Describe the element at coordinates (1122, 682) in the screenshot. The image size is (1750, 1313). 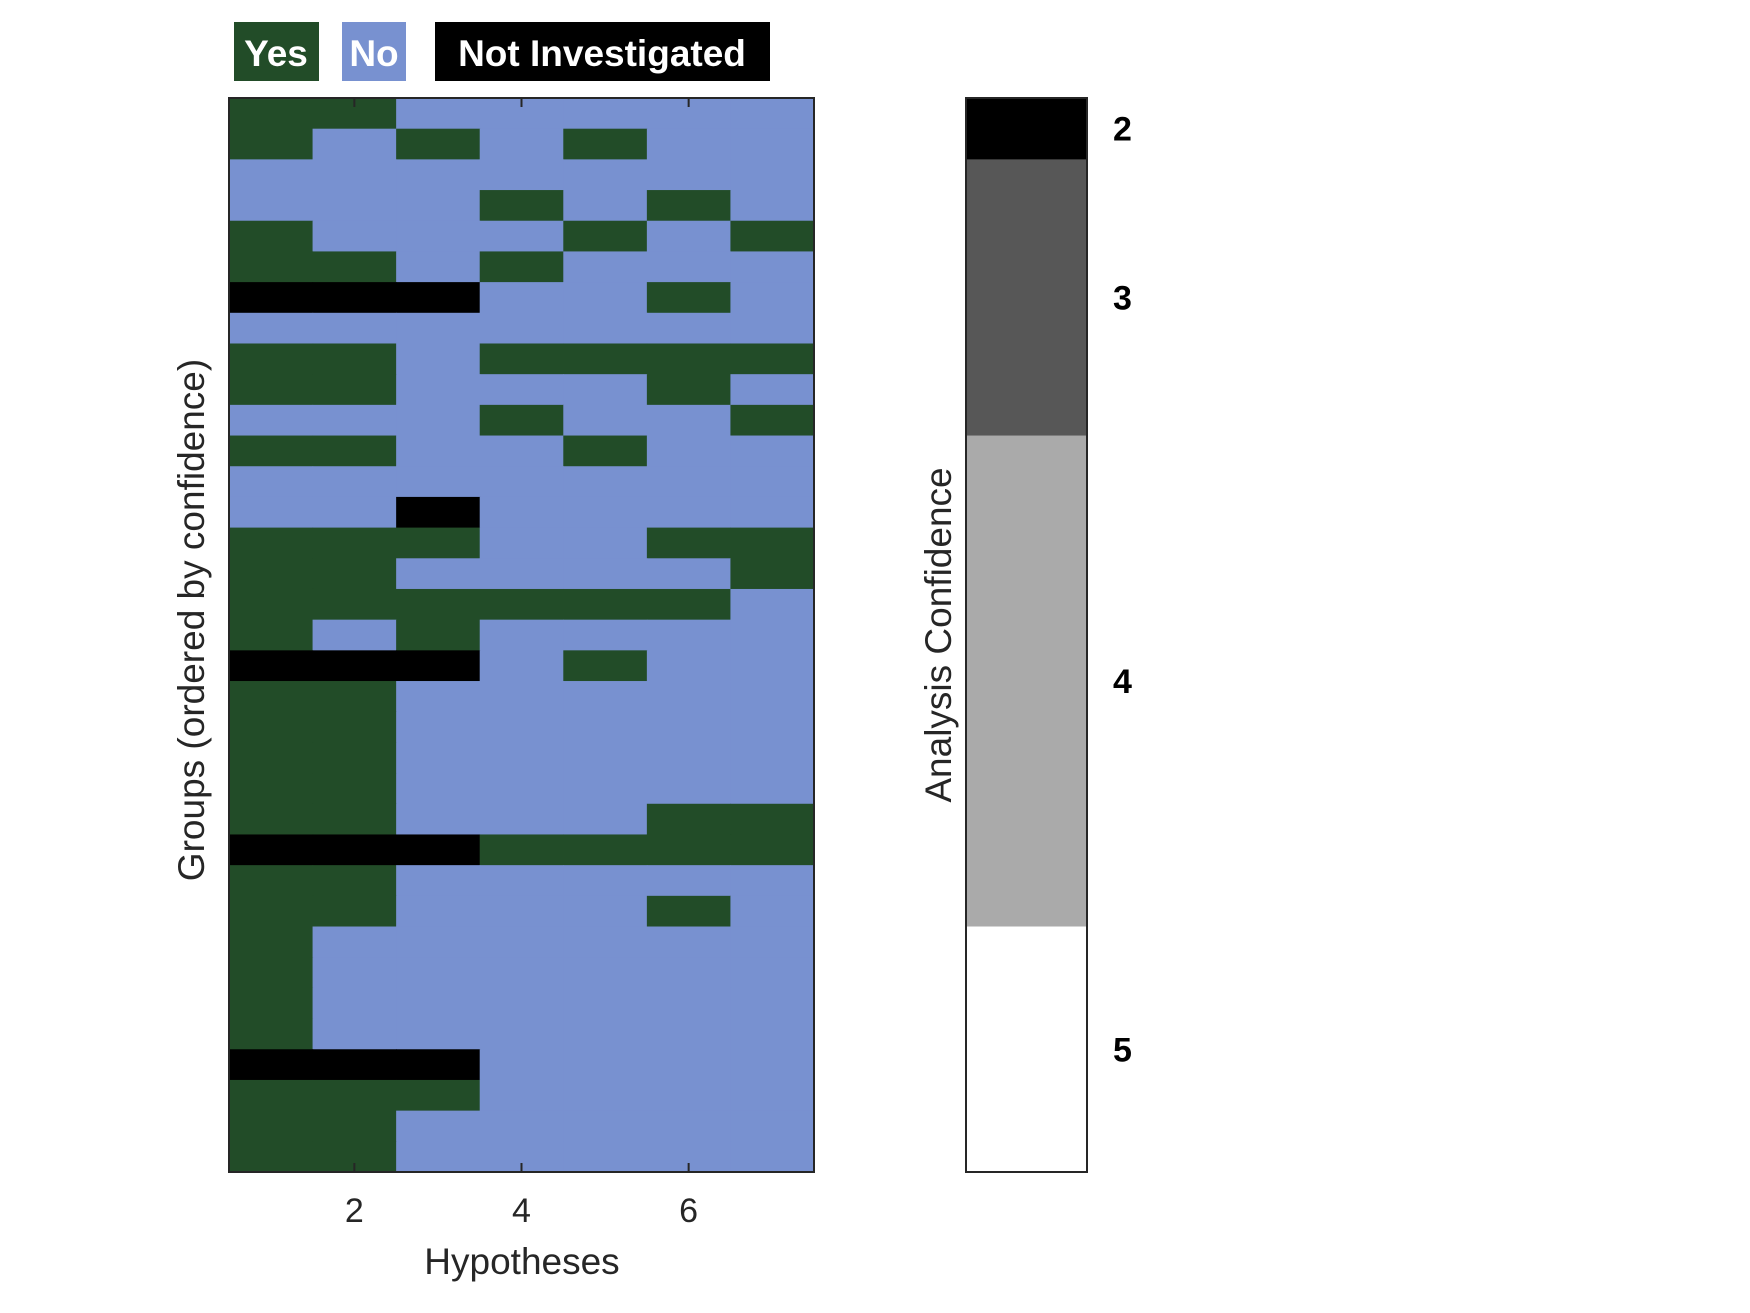
I see `colorbar-tick-label: 4` at that location.